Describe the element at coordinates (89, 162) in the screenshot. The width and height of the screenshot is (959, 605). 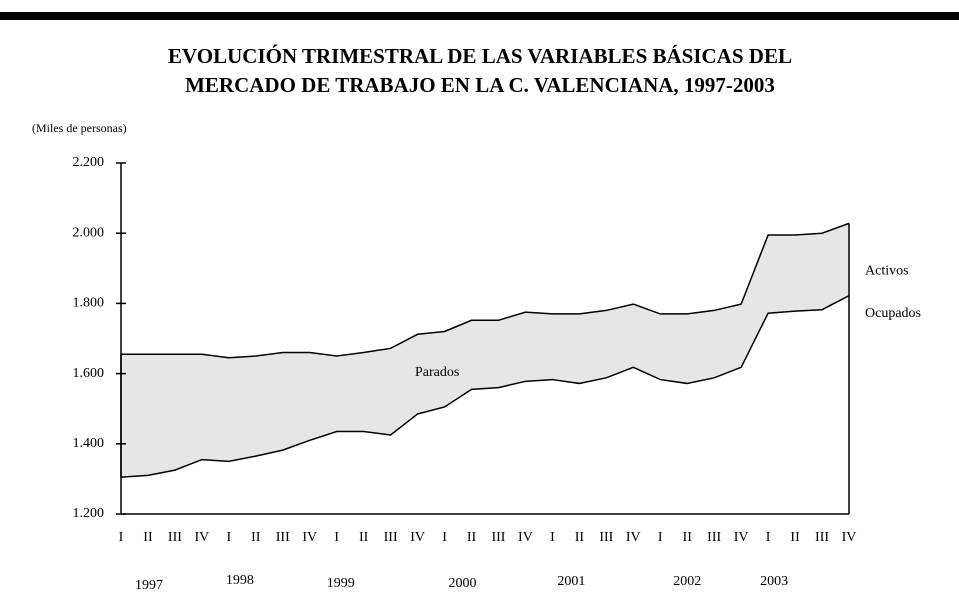
I see `y-tick-label: 2.200` at that location.